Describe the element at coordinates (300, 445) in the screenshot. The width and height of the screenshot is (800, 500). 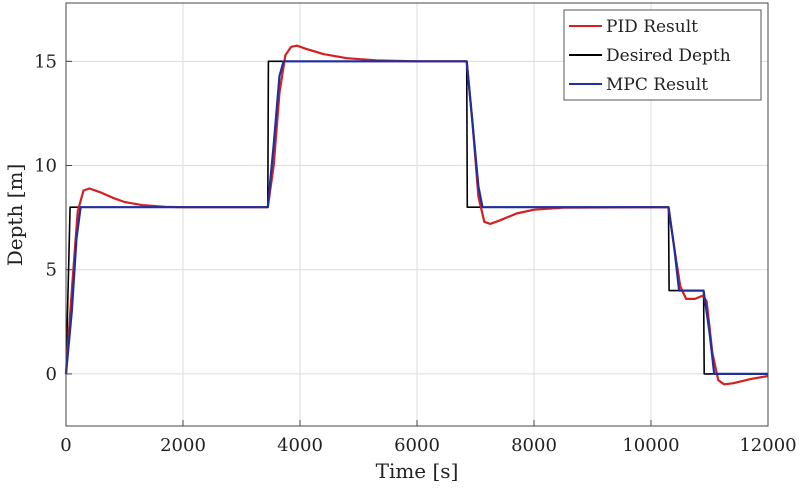
I see `x-tick-label: 4000` at that location.